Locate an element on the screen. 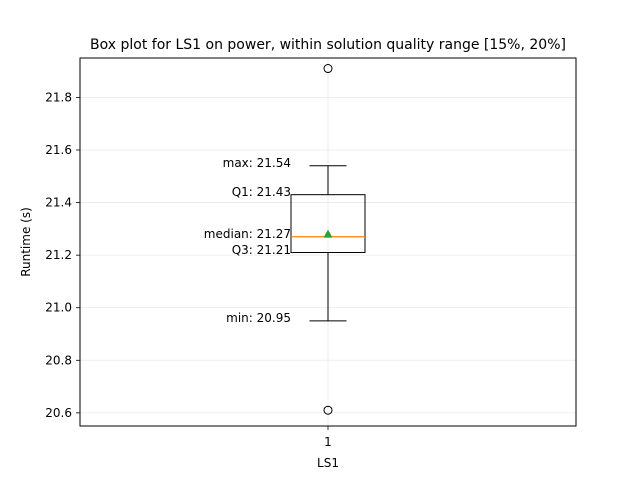 This screenshot has height=480, width=640. y-tick-label: 21.6 is located at coordinates (58, 150).